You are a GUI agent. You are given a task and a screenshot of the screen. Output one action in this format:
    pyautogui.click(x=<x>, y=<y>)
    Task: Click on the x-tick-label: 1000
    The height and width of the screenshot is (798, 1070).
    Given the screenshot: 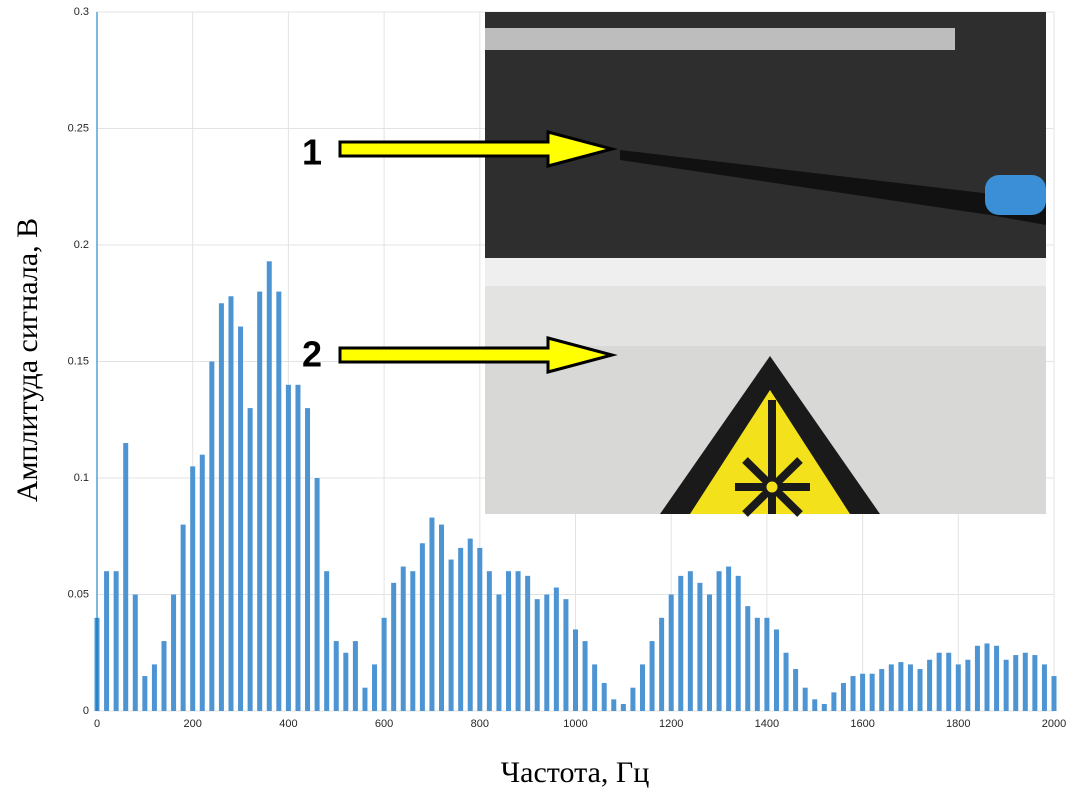 What is the action you would take?
    pyautogui.click(x=575, y=724)
    